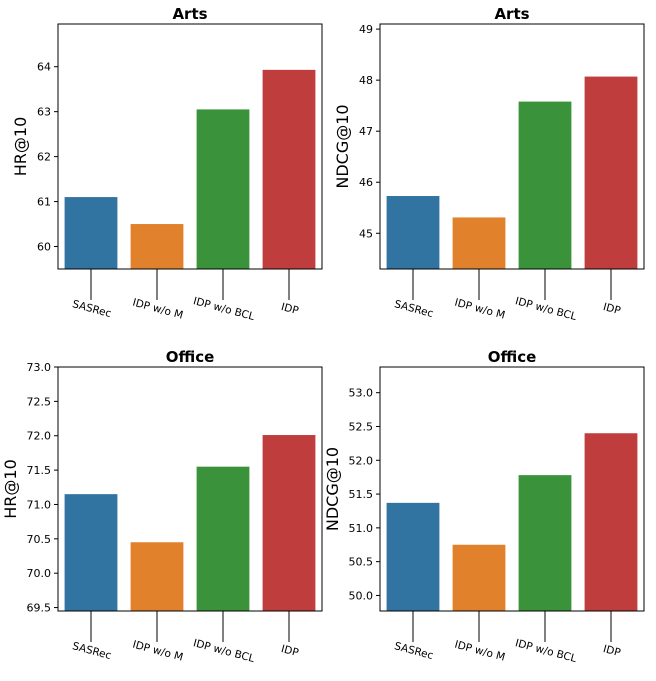  I want to click on y-tick-label: 70.0, so click(39, 573).